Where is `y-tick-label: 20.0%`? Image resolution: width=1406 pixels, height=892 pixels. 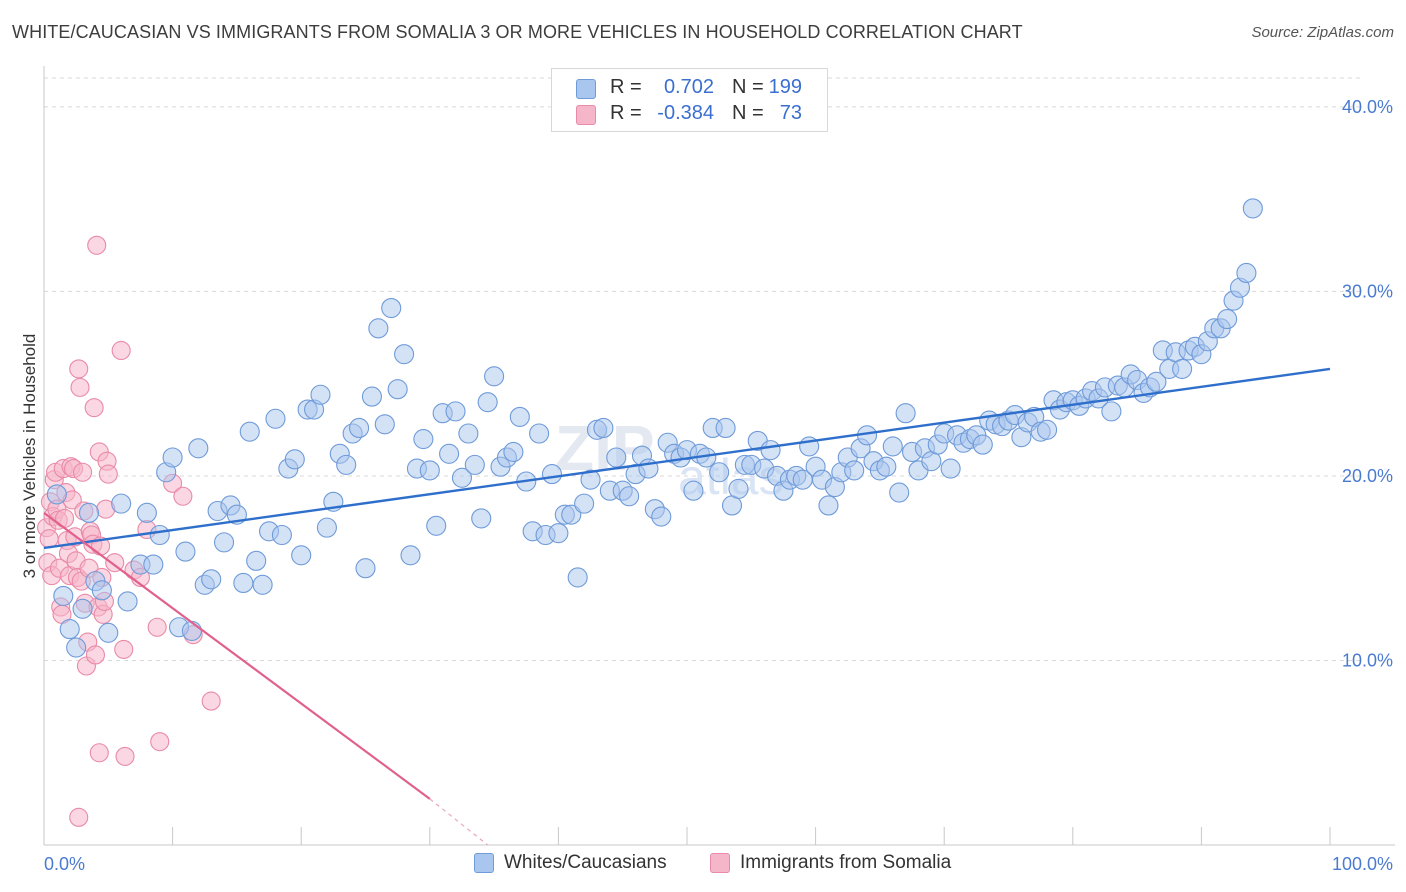 y-tick-label: 20.0% is located at coordinates (1367, 476).